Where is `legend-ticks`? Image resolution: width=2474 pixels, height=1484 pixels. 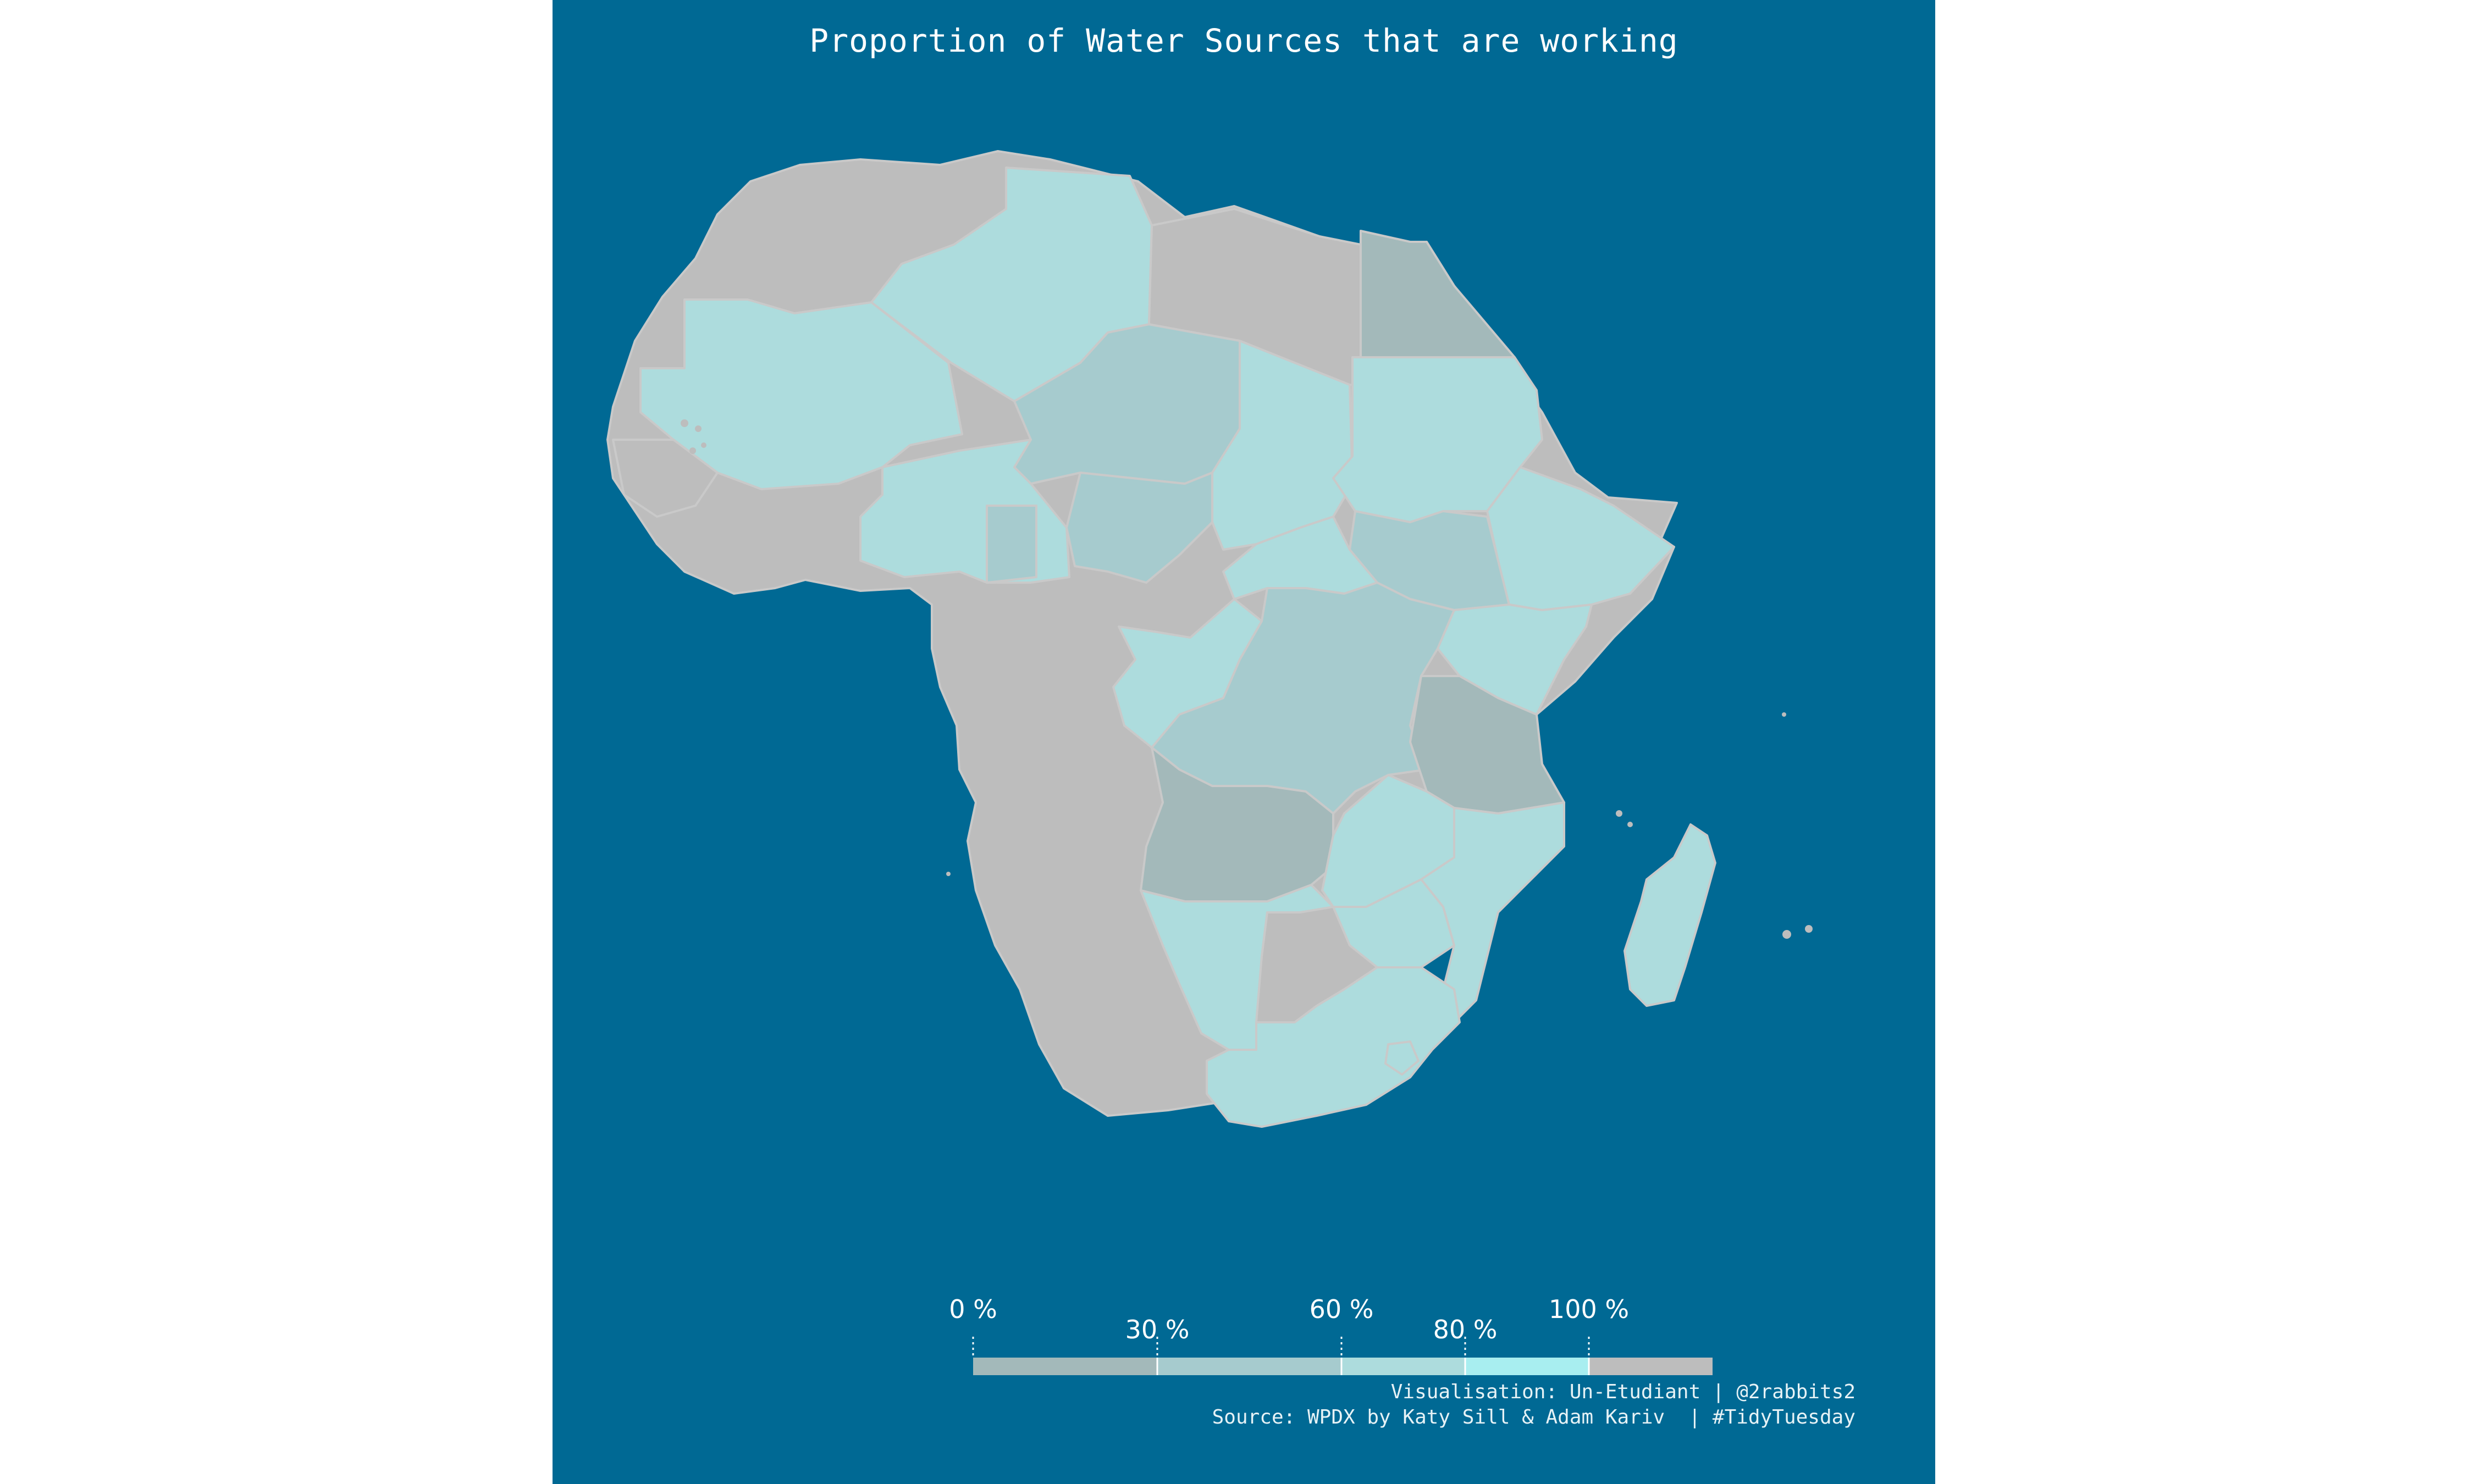
legend-ticks is located at coordinates (1281, 1347).